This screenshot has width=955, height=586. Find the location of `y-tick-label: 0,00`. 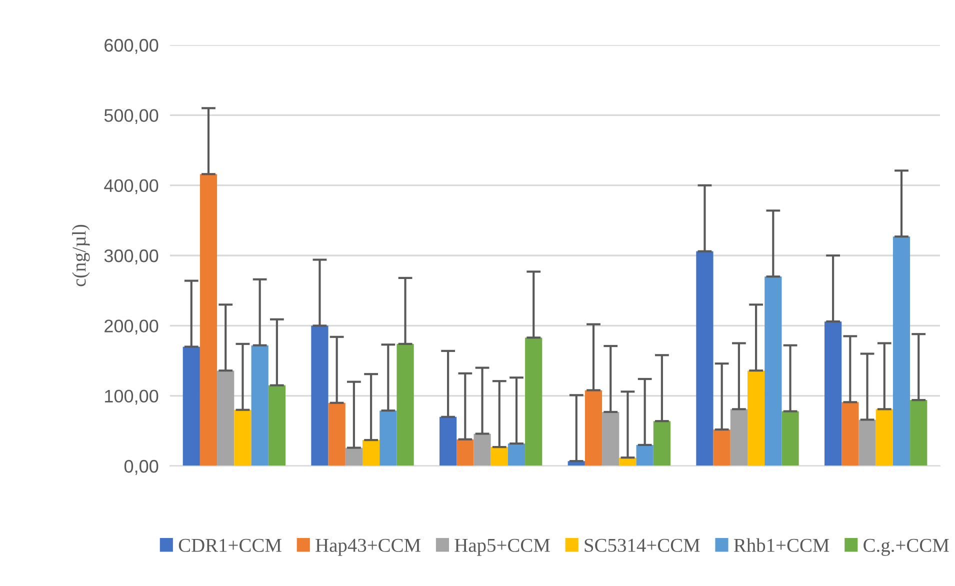

y-tick-label: 0,00 is located at coordinates (141, 467).